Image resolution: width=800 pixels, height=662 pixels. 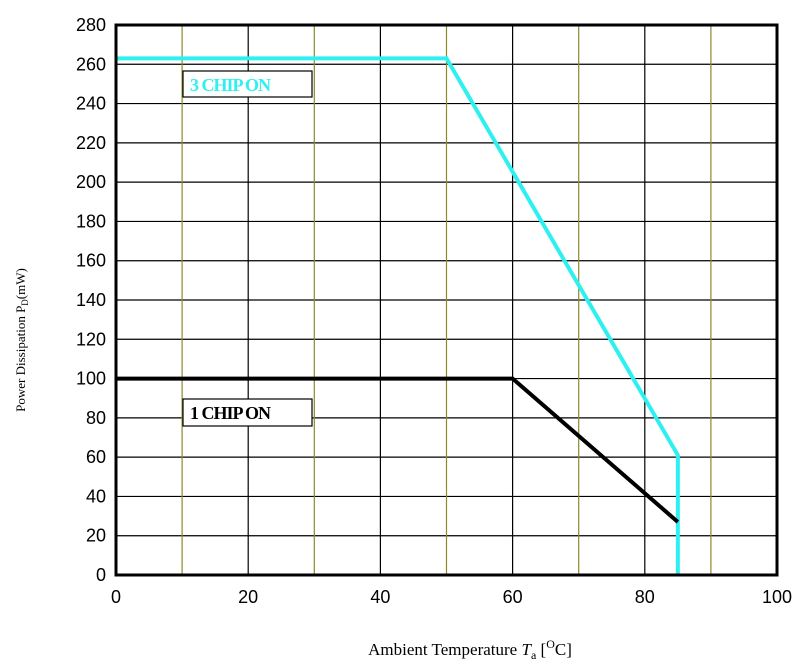 What do you see at coordinates (380, 597) in the screenshot?
I see `x-tick-label: 40` at bounding box center [380, 597].